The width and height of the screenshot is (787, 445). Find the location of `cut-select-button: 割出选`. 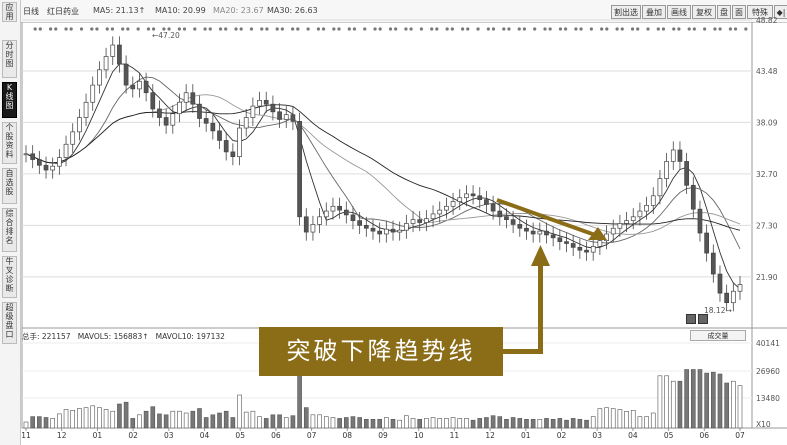

cut-select-button: 割出选 is located at coordinates (626, 12).